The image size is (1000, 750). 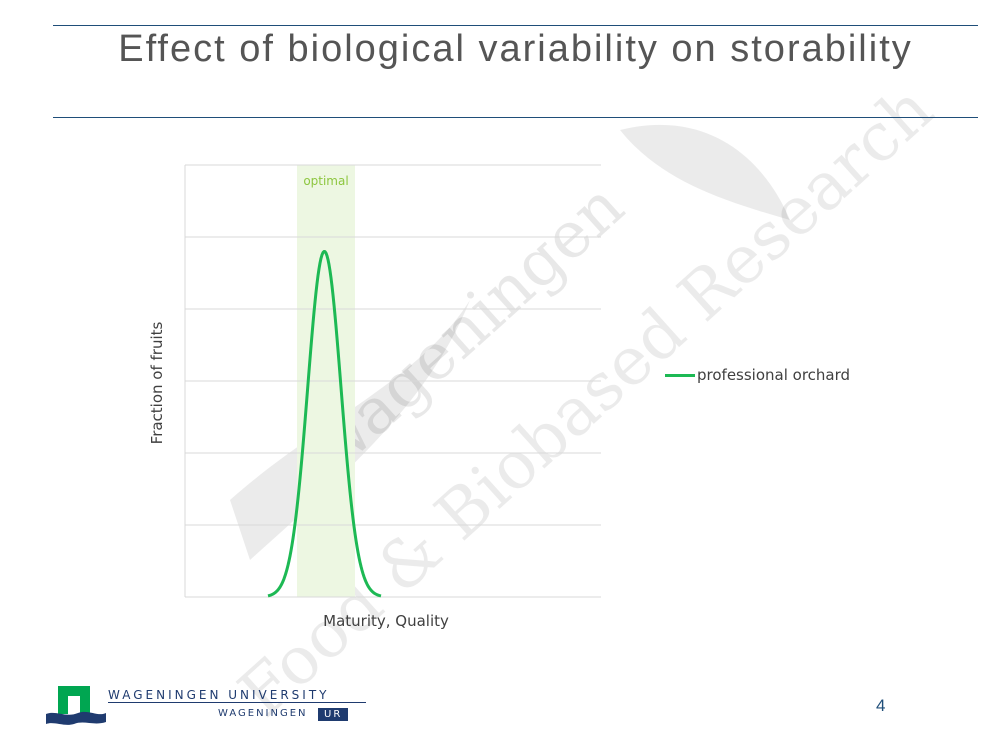 I want to click on optimal-band-label: optimal, so click(x=325, y=181).